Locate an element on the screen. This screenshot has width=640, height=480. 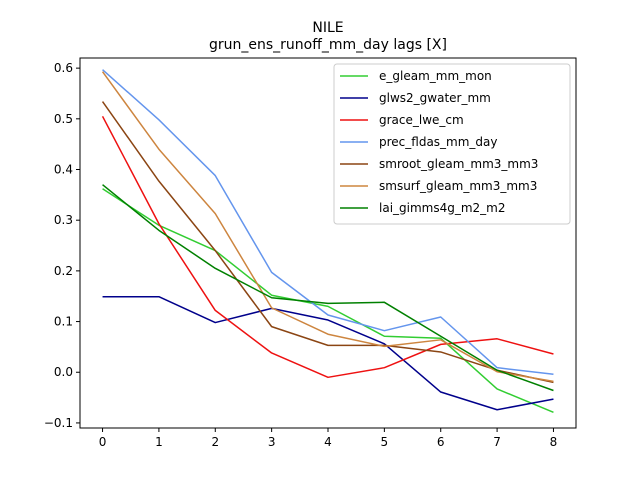
legend-box is located at coordinates (452, 144).